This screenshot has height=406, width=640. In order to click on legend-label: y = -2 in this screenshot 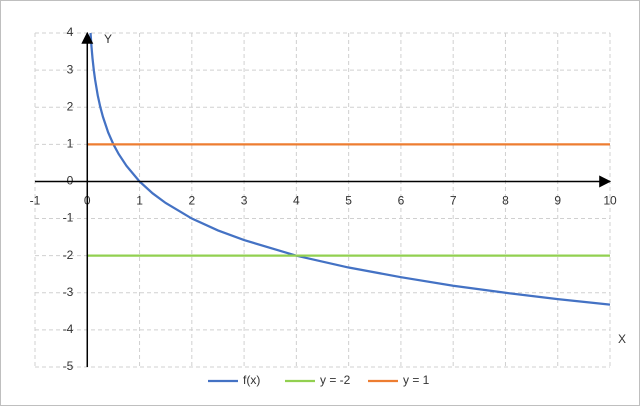, I will do `click(335, 380)`.